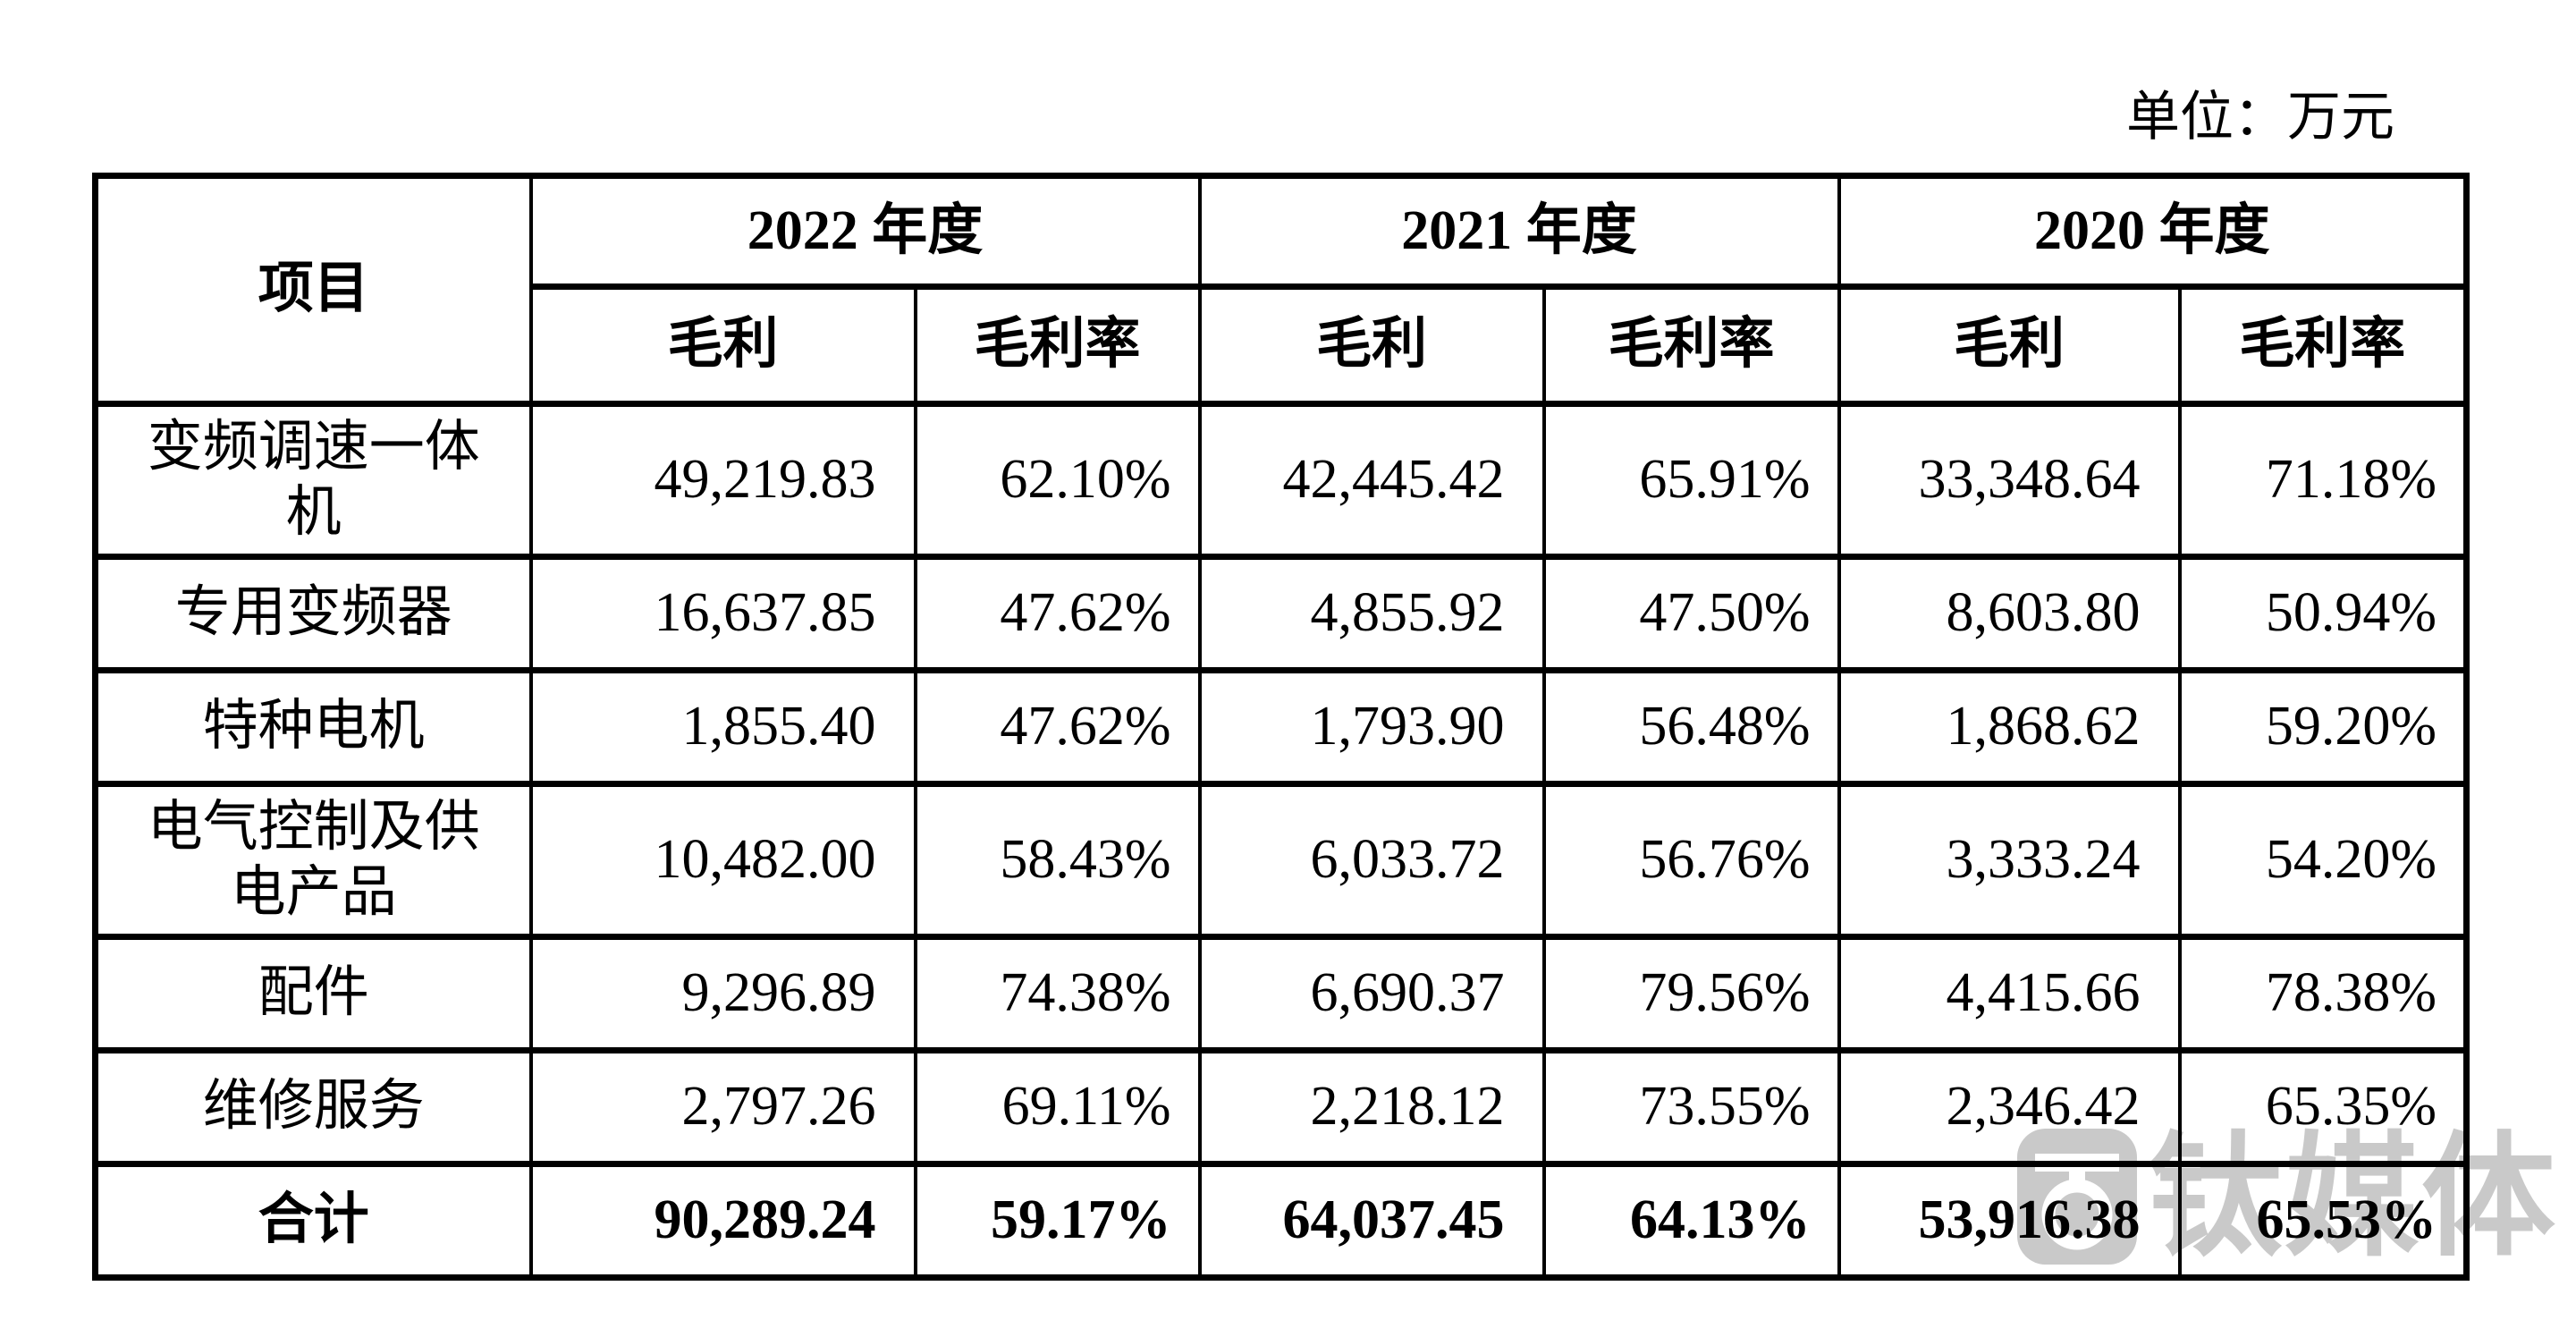 The height and width of the screenshot is (1320, 2576). What do you see at coordinates (313, 860) in the screenshot?
I see `item-cell: 电气控制及供电产品` at bounding box center [313, 860].